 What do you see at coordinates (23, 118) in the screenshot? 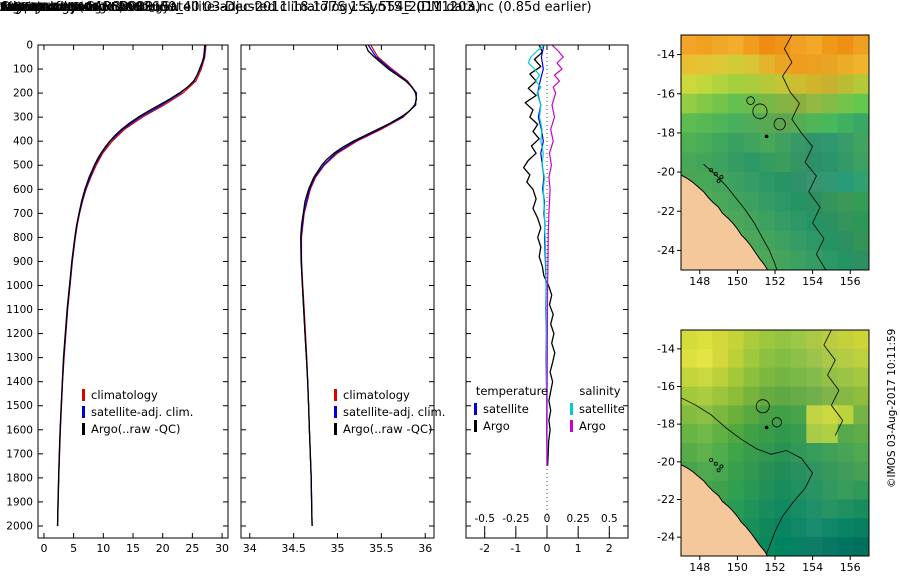
I see `svg-text: 300` at bounding box center [23, 118].